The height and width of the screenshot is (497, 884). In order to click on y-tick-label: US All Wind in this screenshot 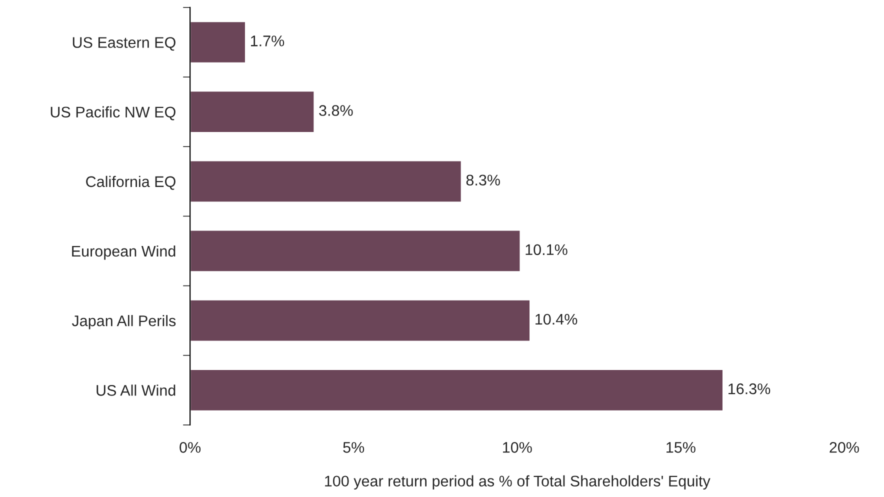, I will do `click(136, 390)`.